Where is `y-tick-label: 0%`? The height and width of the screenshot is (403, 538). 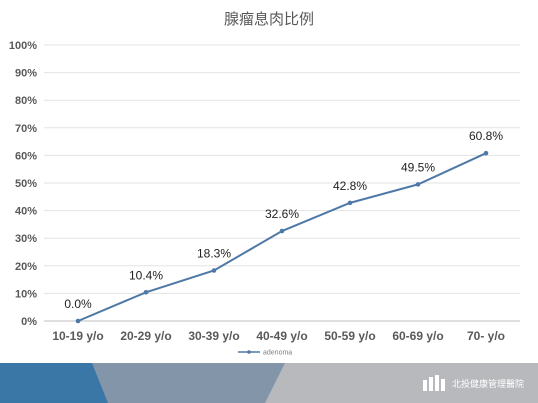 y-tick-label: 0% is located at coordinates (29, 322).